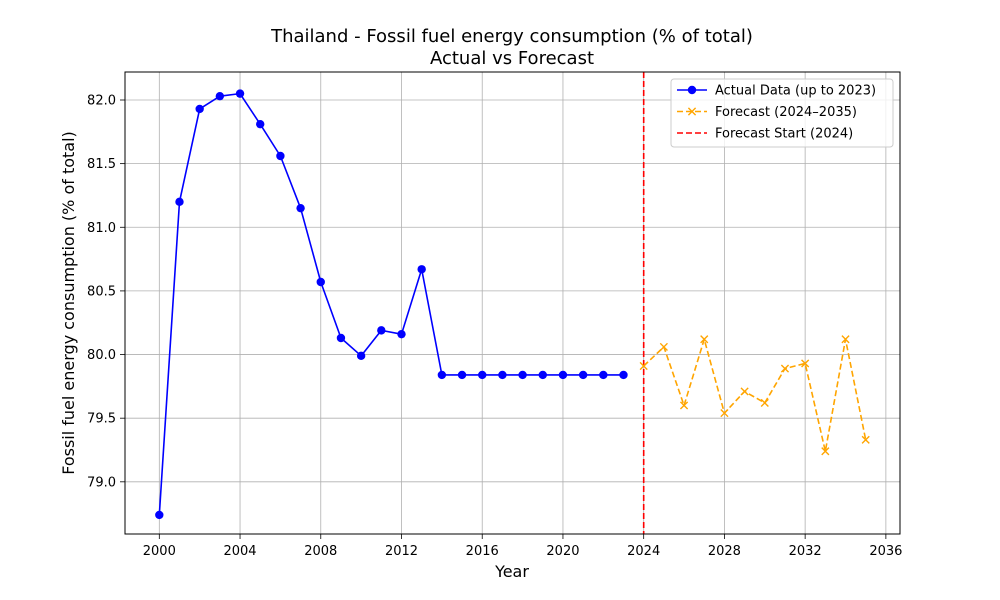 The image size is (1000, 600). What do you see at coordinates (512, 58) in the screenshot?
I see `chart-subtitle: Actual vs Forecast` at bounding box center [512, 58].